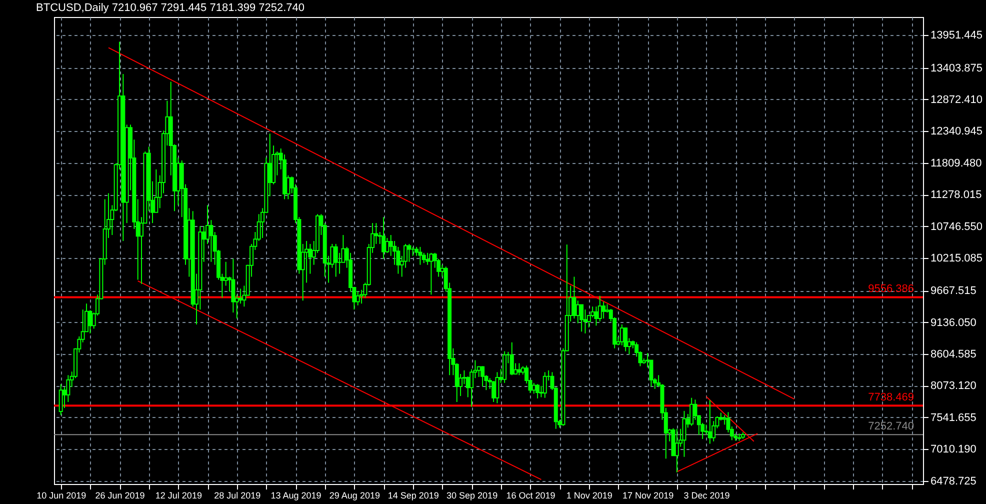 The width and height of the screenshot is (986, 504). I want to click on y-tick-label: 9136.050, so click(953, 322).